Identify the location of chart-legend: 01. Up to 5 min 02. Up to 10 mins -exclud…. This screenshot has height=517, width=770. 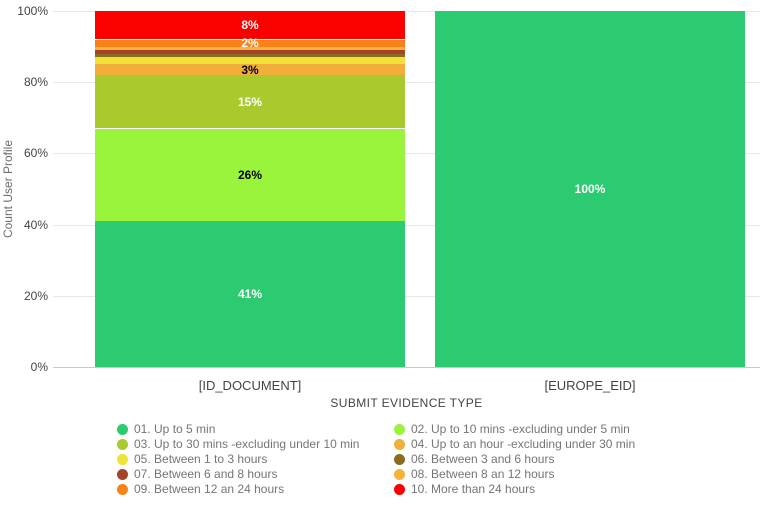
(376, 459).